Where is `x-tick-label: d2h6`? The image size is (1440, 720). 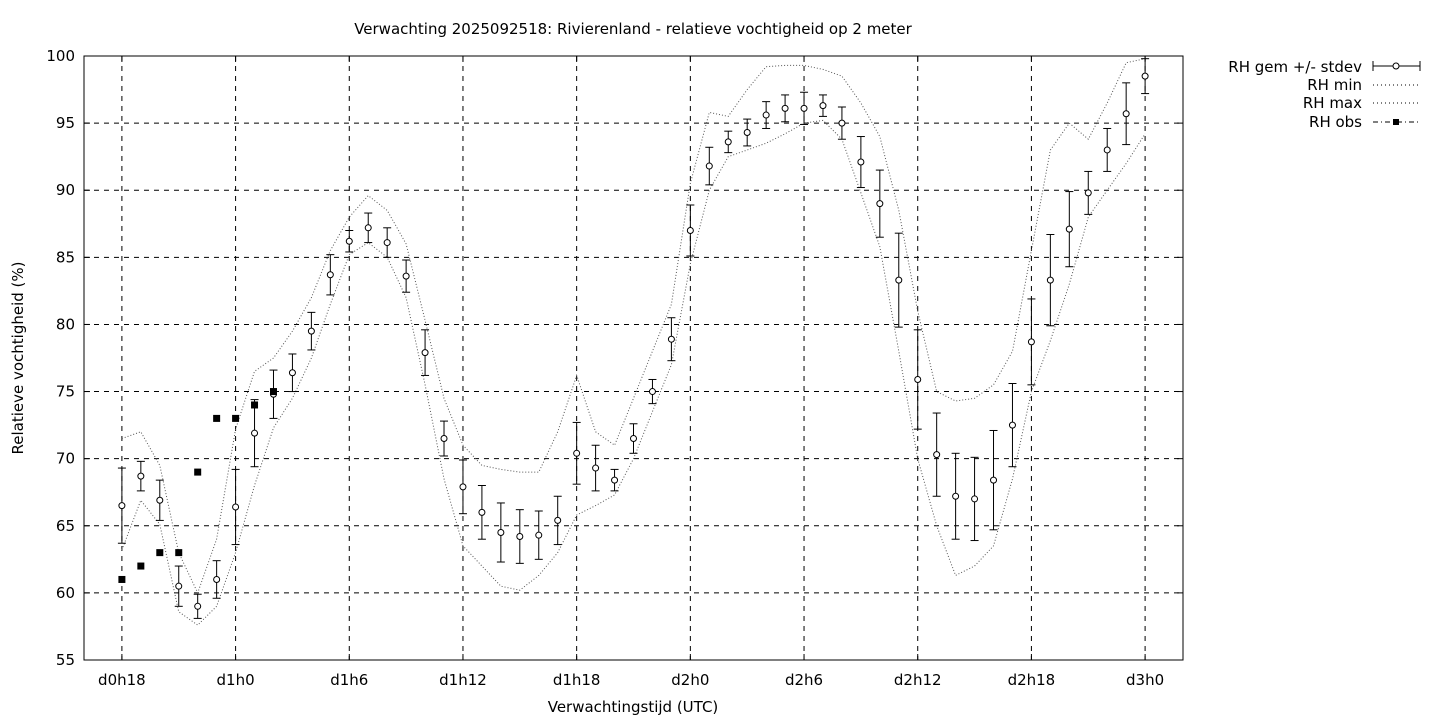
x-tick-label: d2h6 is located at coordinates (804, 680).